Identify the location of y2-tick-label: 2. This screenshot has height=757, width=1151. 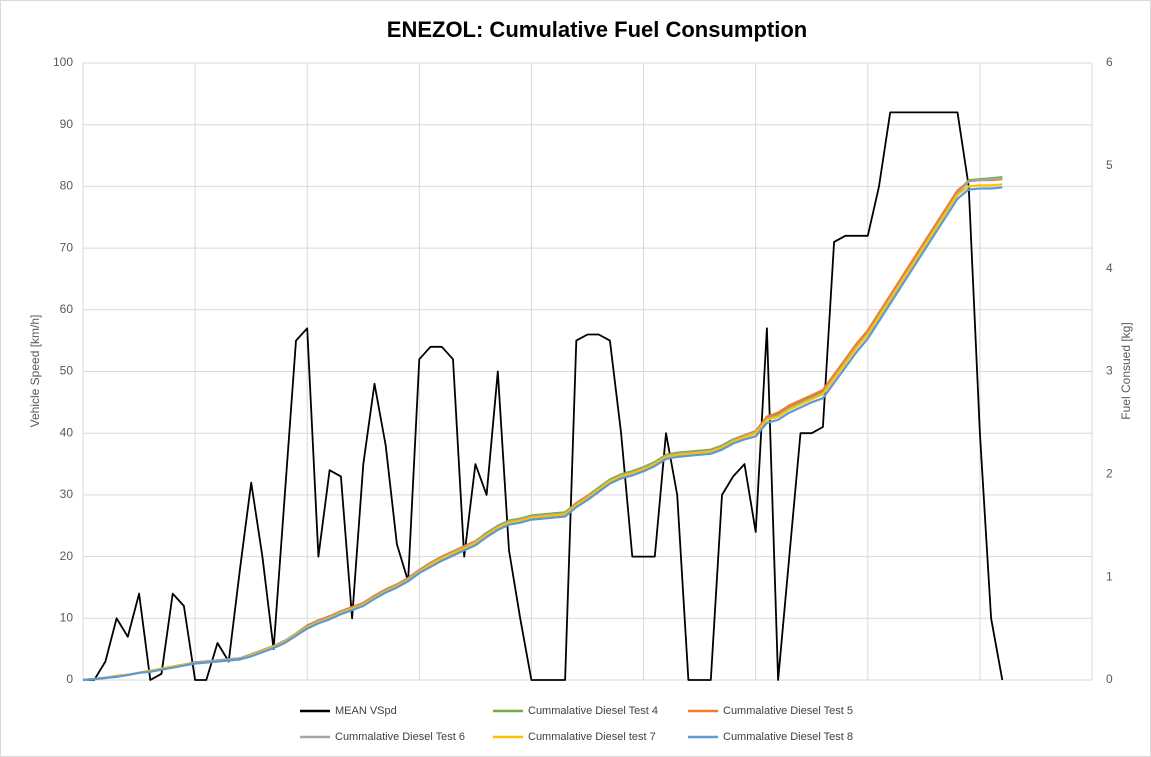
(1109, 474).